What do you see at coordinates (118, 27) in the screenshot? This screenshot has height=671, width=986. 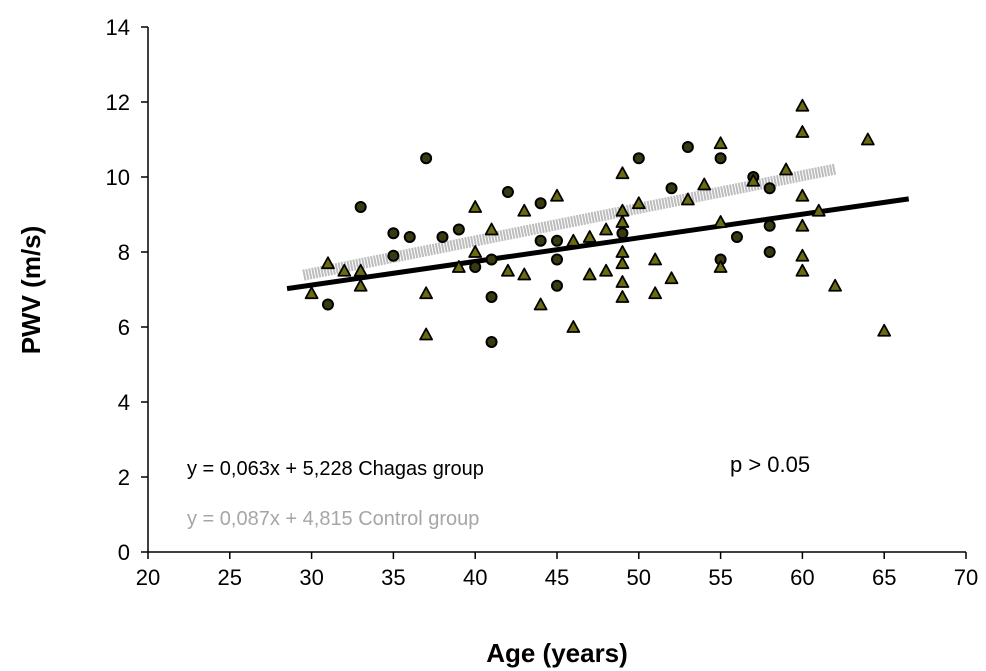 I see `y-tick-label: 14` at bounding box center [118, 27].